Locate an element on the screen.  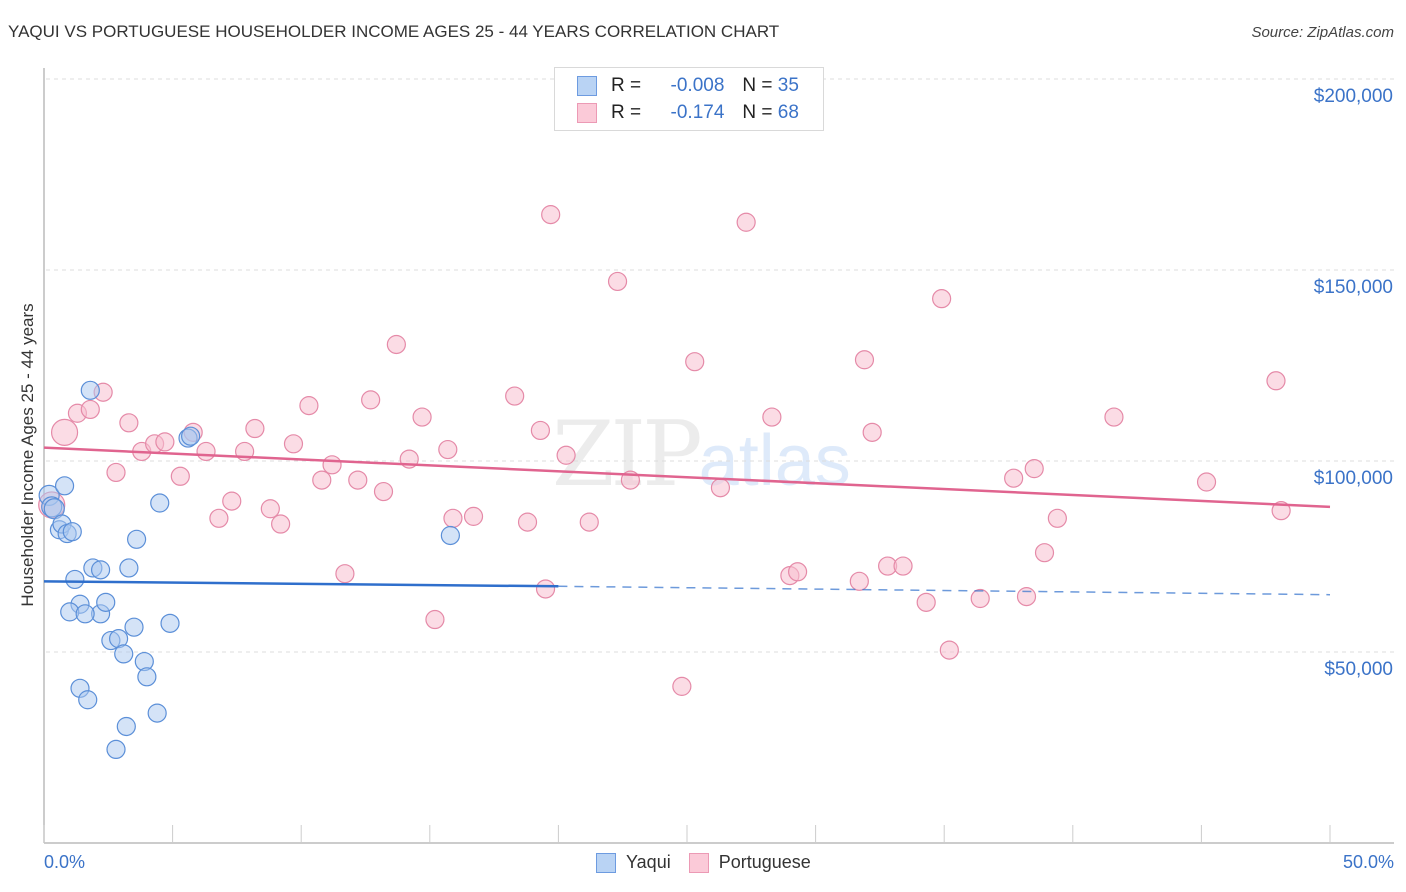
yaqui-swatch-icon is located at coordinates (606, 862).